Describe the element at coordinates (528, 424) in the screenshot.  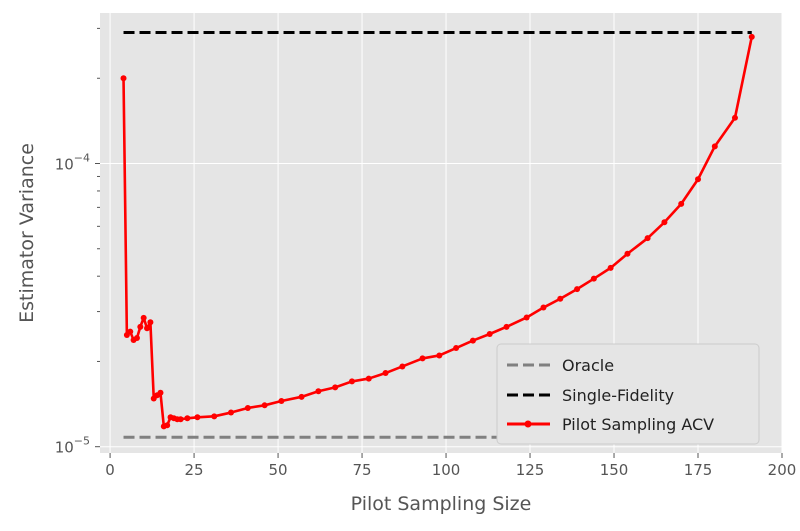
I see `legend-marker-pilot-acv` at that location.